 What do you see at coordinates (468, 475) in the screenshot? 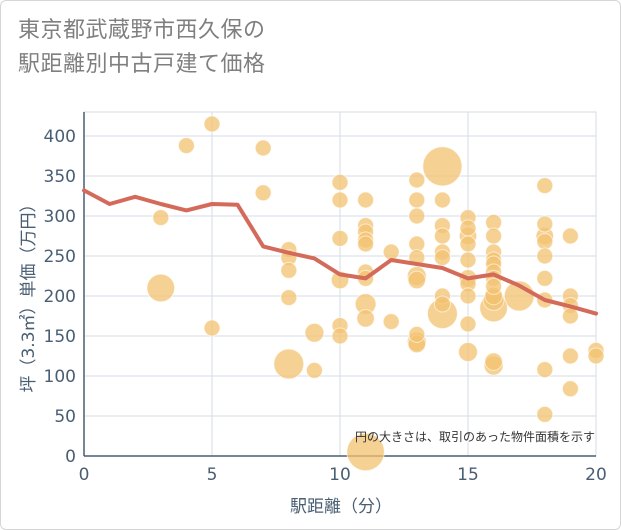
I see `x-tick-label: 15` at bounding box center [468, 475].